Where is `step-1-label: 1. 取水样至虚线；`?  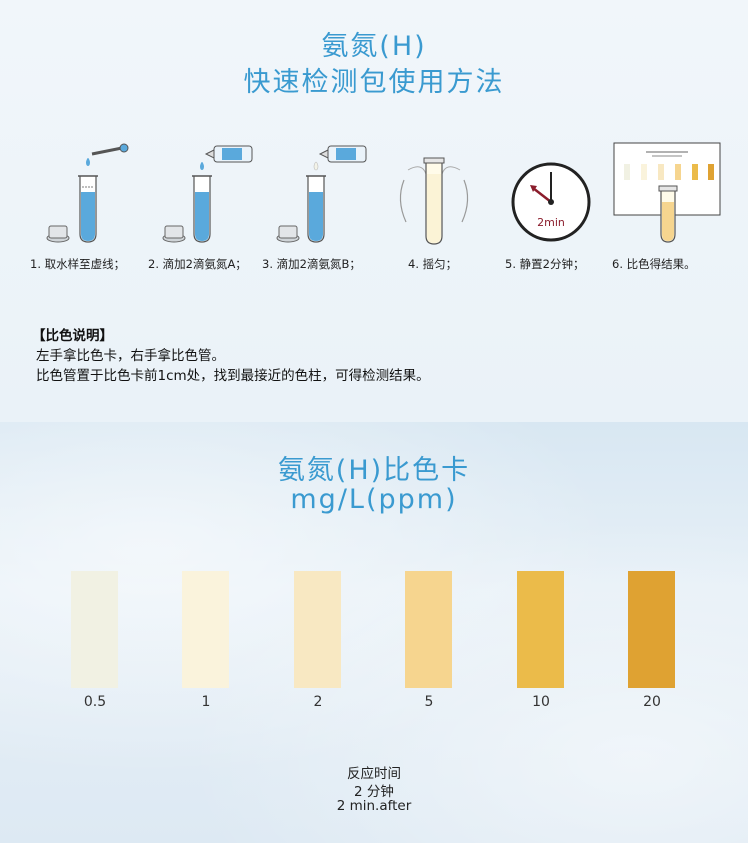
step-1-label: 1. 取水样至虚线； is located at coordinates (78, 264).